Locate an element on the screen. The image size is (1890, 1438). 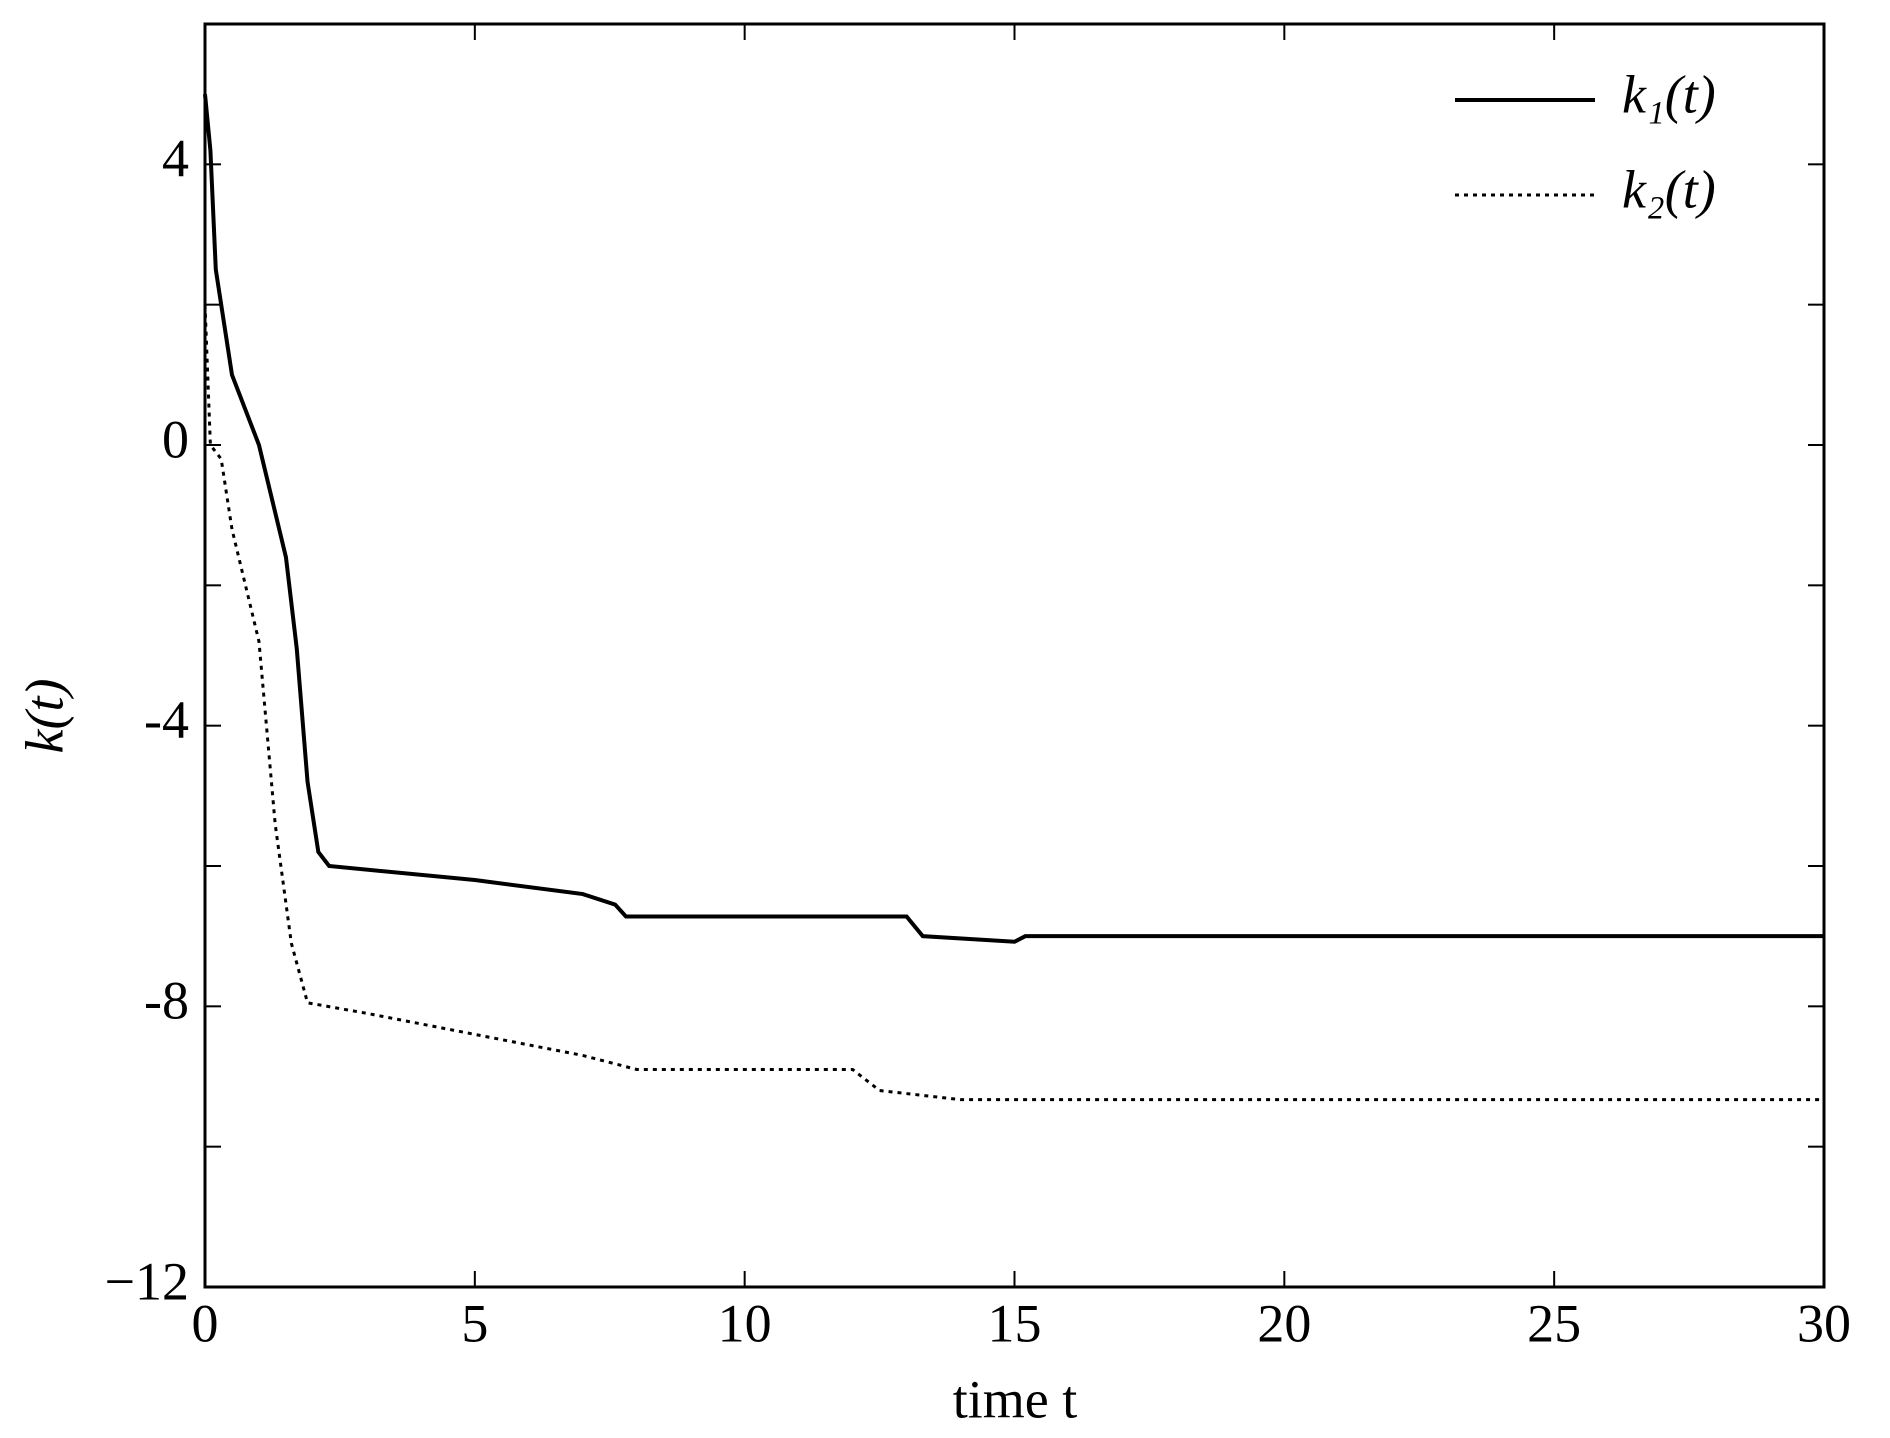
x-axis-label: time t is located at coordinates (1015, 1399).